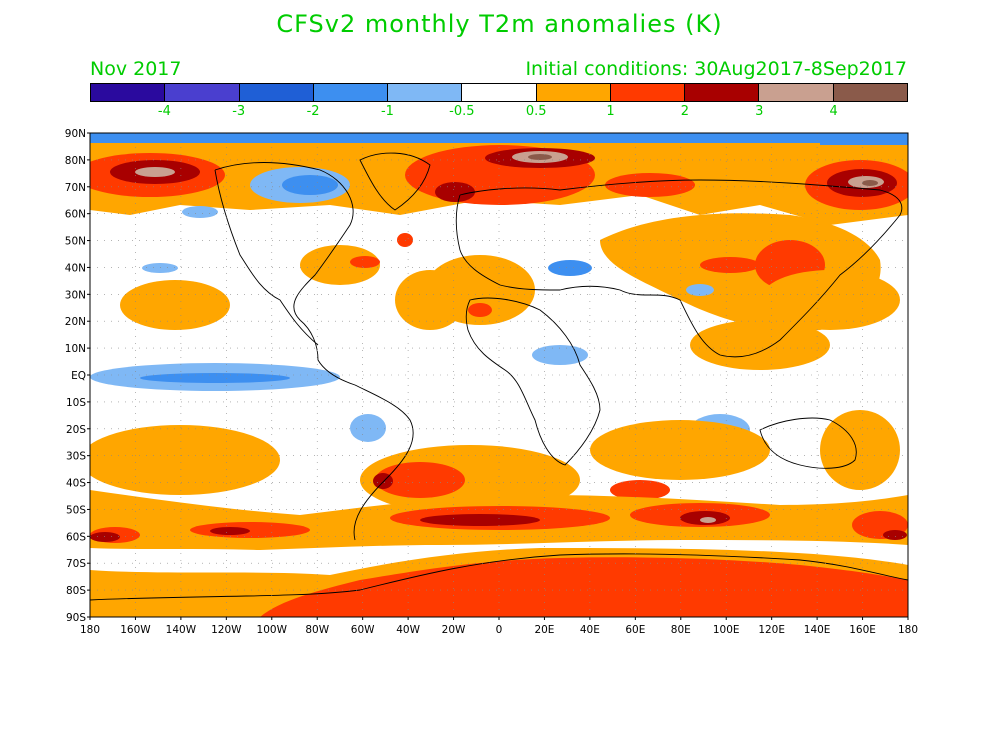  Describe the element at coordinates (76, 457) in the screenshot. I see `latitude-label: 30S` at that location.